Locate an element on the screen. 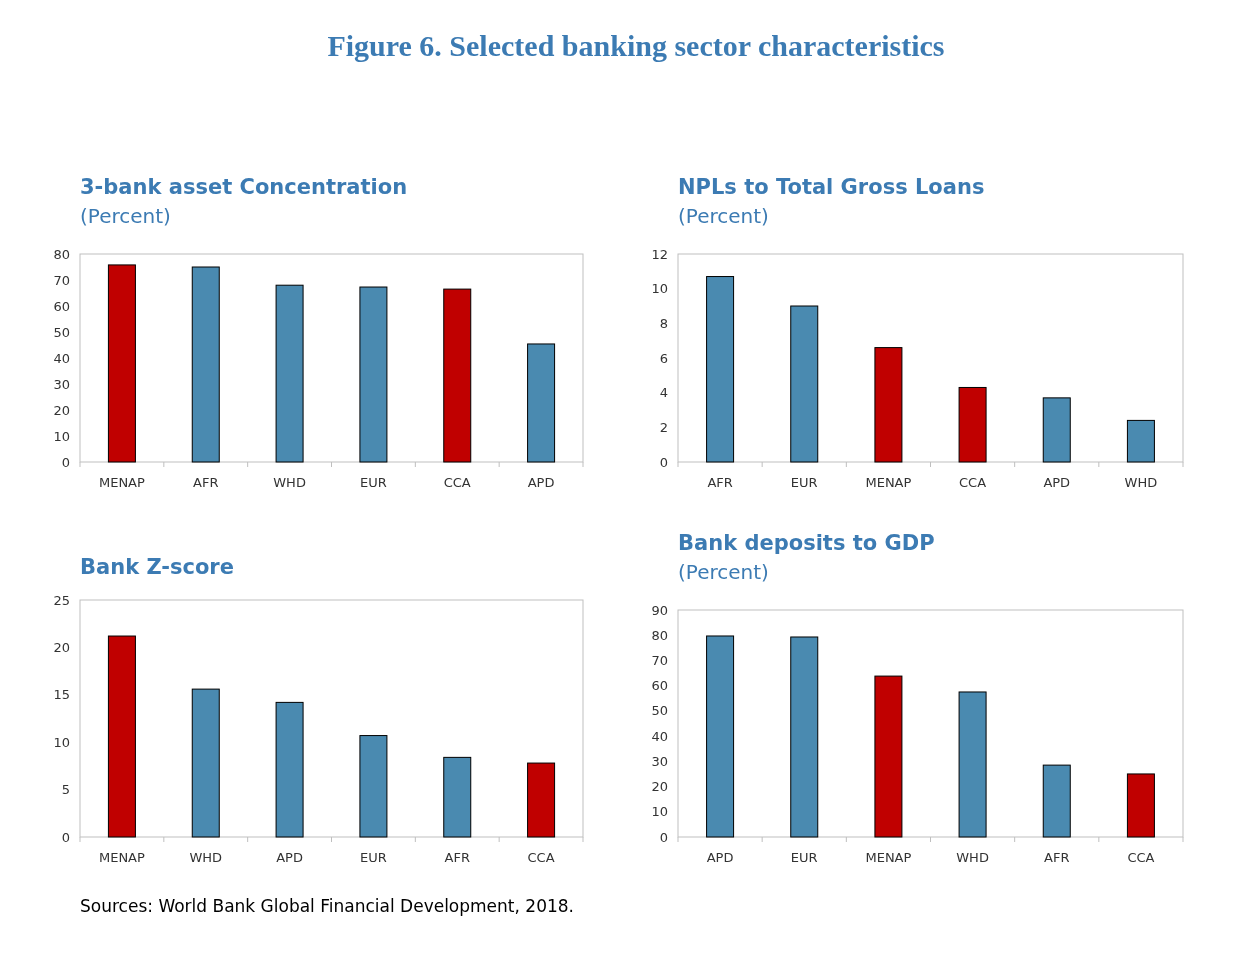  y-tick-label: 90 is located at coordinates (659, 610).